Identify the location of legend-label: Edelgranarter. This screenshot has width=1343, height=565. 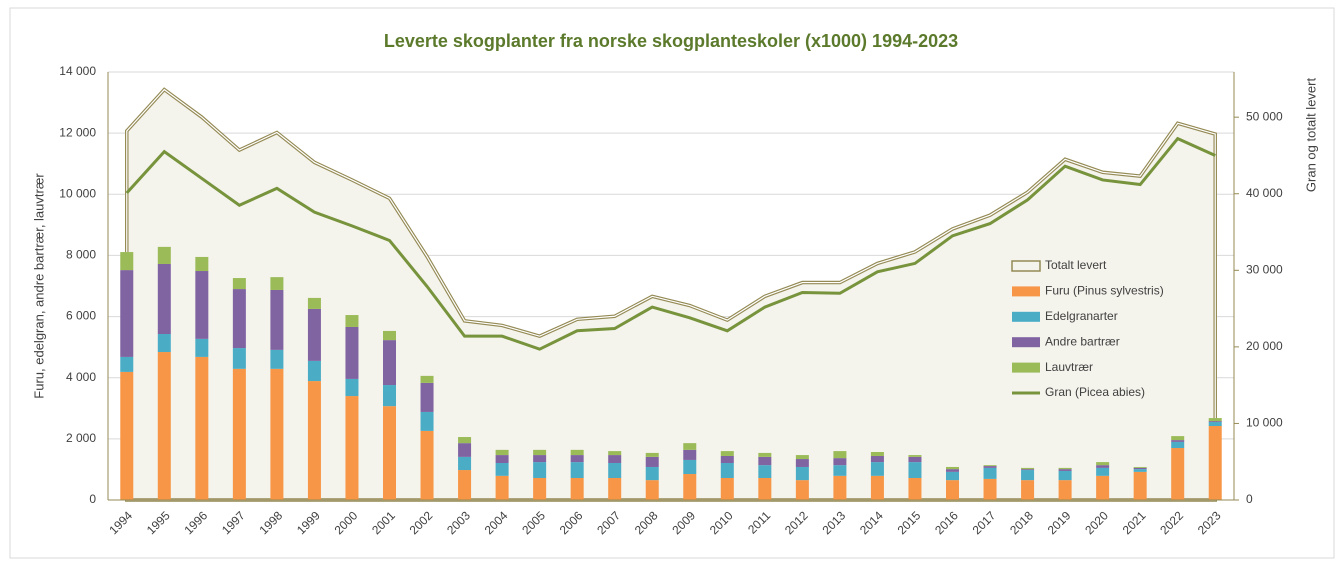
(1081, 316).